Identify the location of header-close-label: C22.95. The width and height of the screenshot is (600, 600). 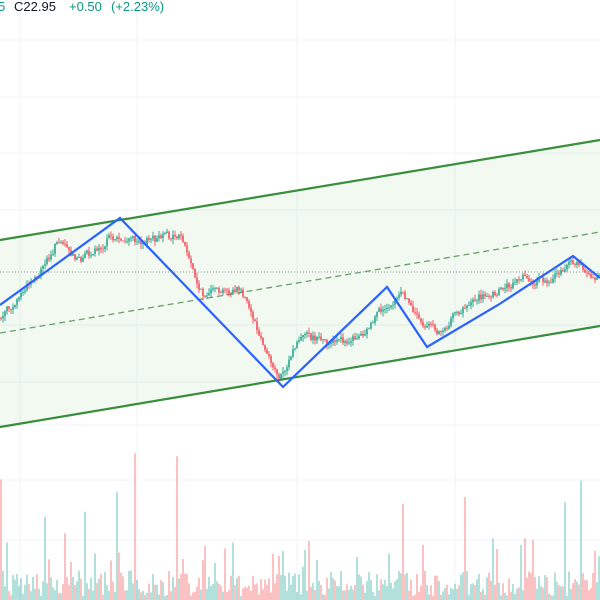
(35, 7).